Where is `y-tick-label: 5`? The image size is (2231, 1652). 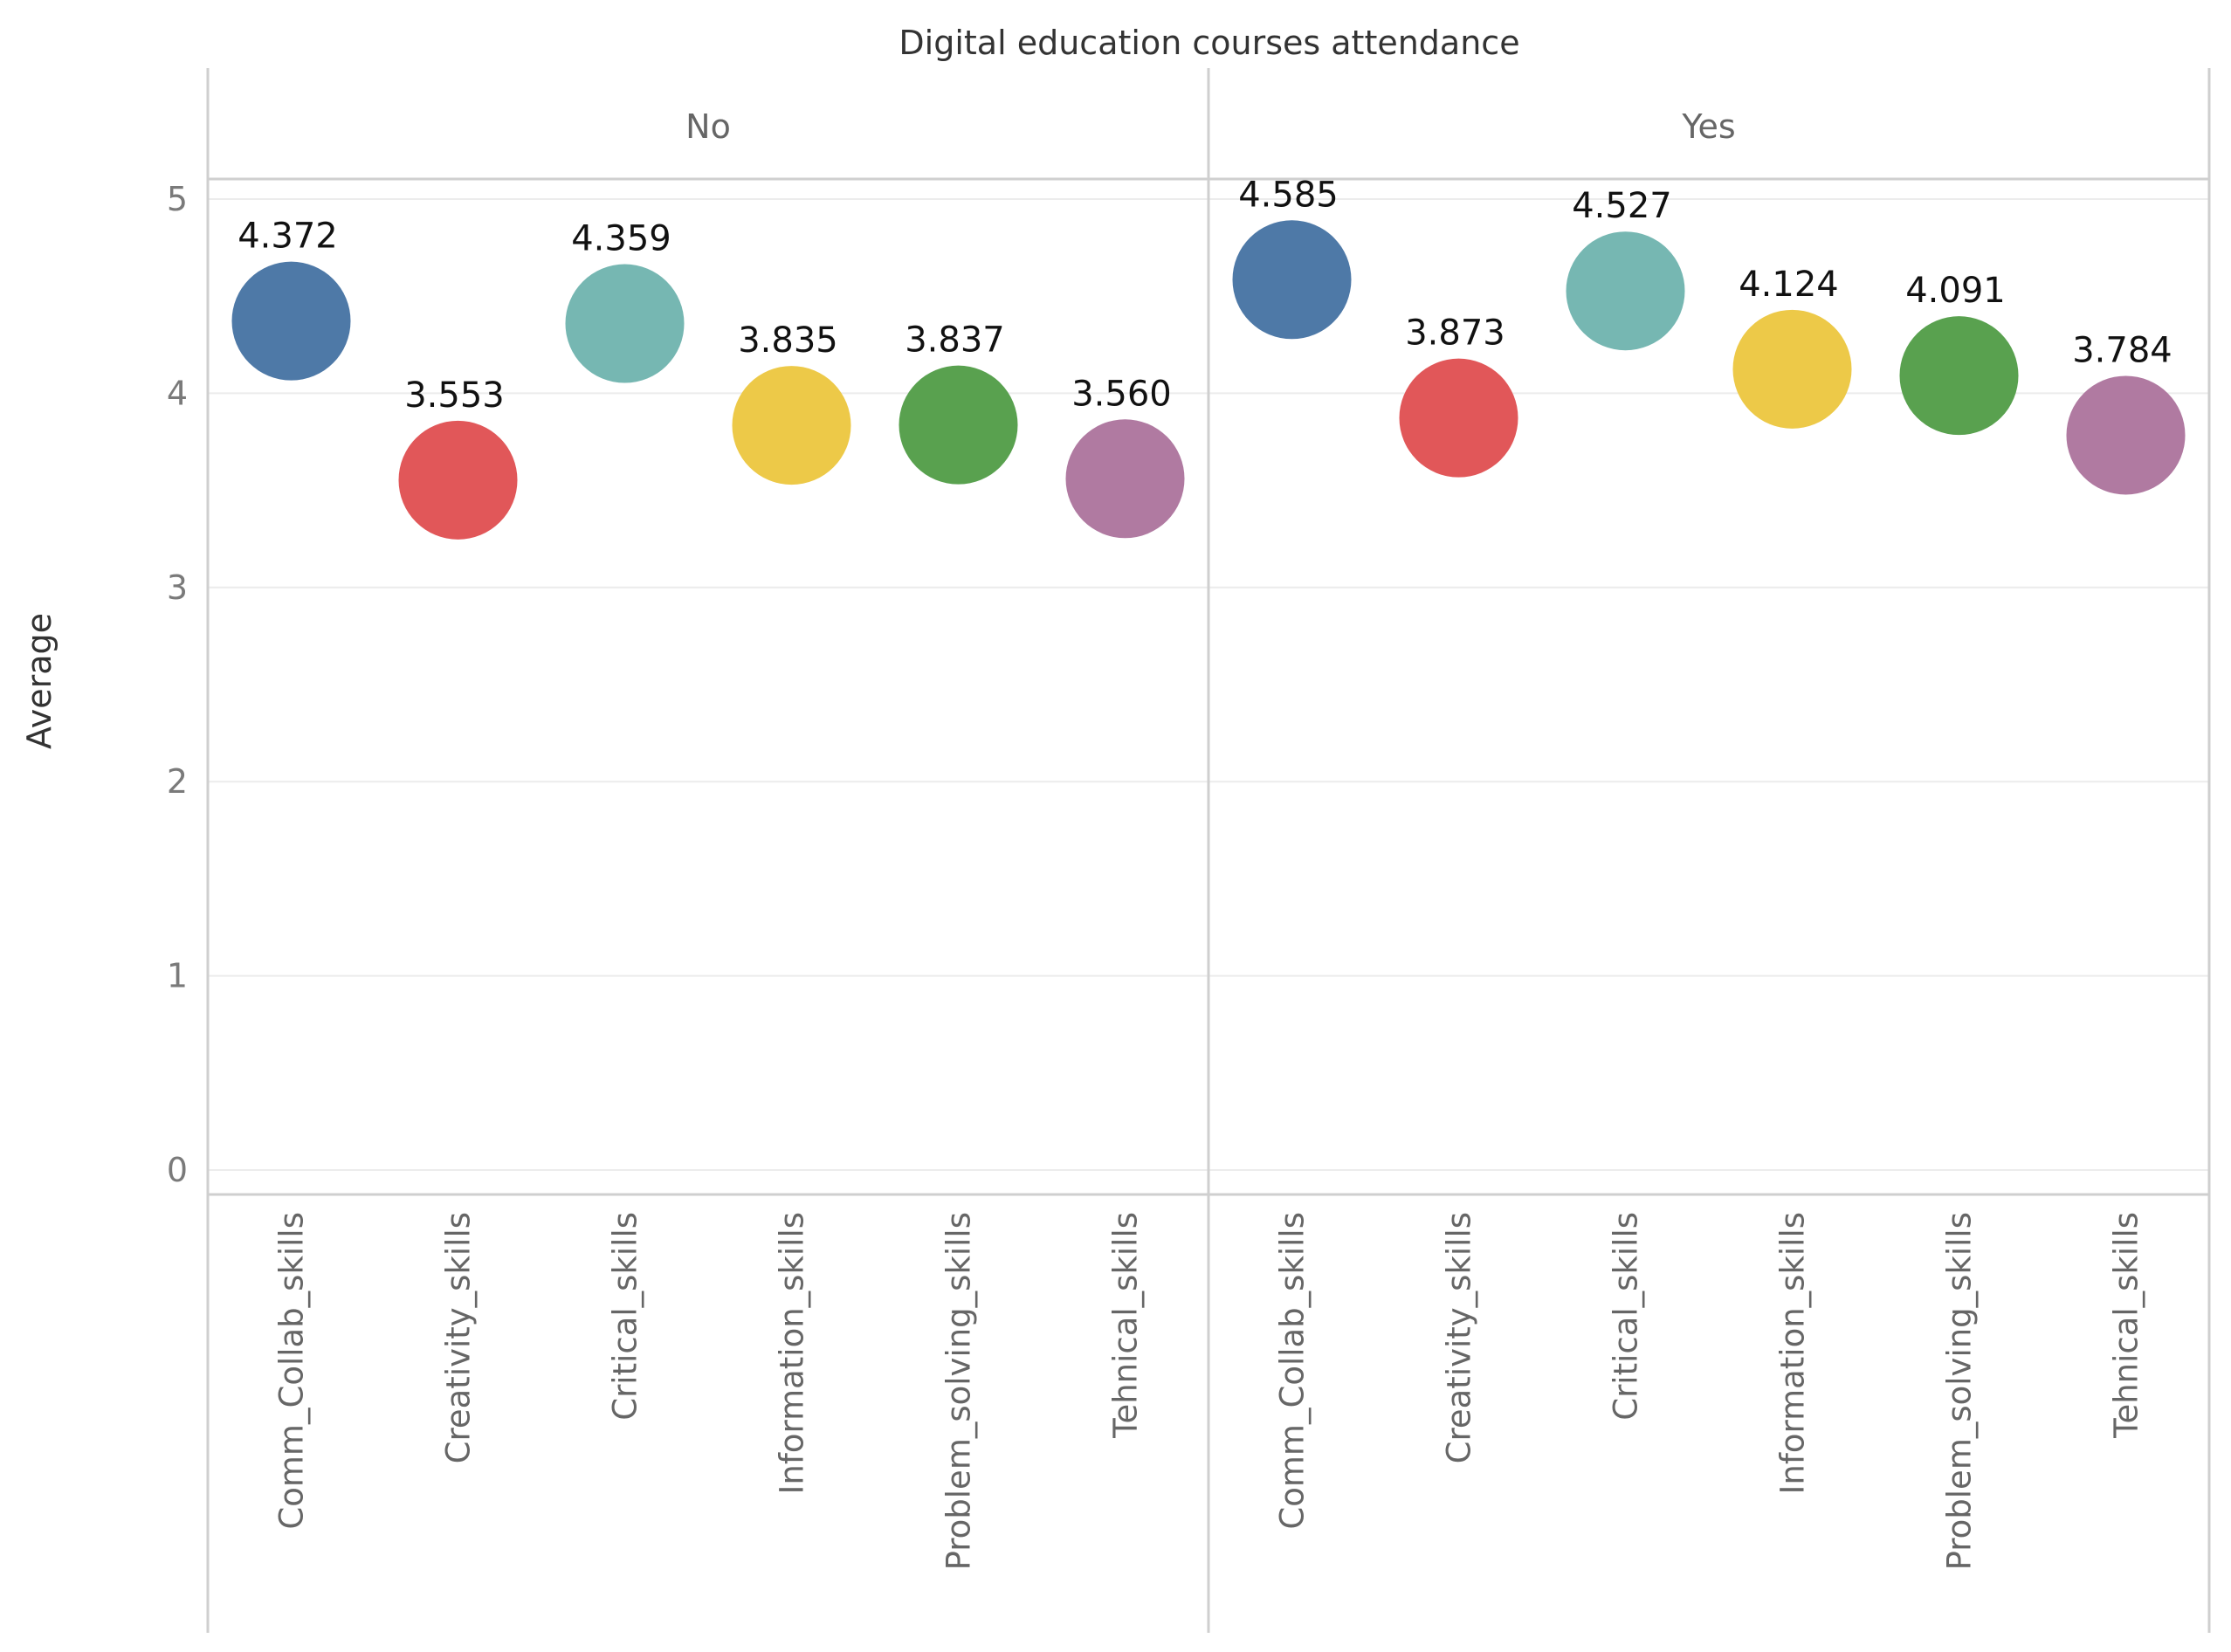
y-tick-label: 5 is located at coordinates (177, 199).